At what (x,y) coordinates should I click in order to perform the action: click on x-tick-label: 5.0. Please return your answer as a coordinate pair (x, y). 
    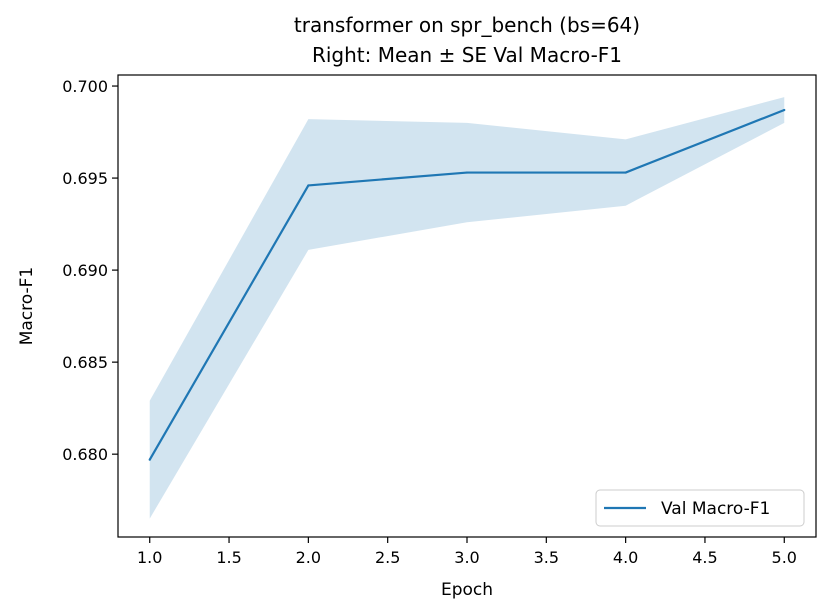
    Looking at the image, I should click on (784, 557).